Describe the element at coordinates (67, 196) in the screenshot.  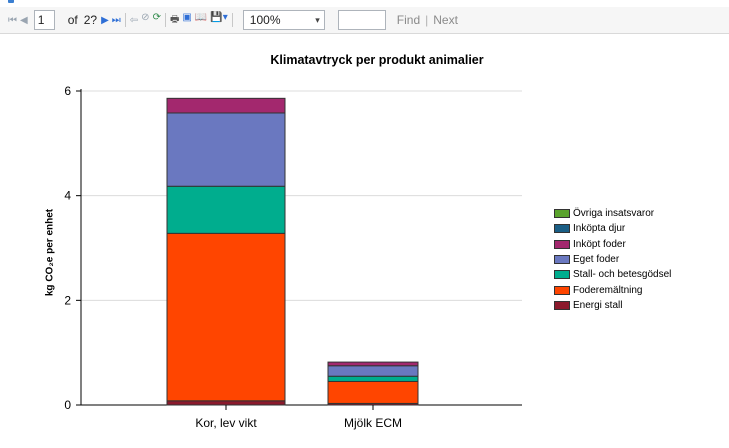
I see `y-tick-label: 4` at that location.